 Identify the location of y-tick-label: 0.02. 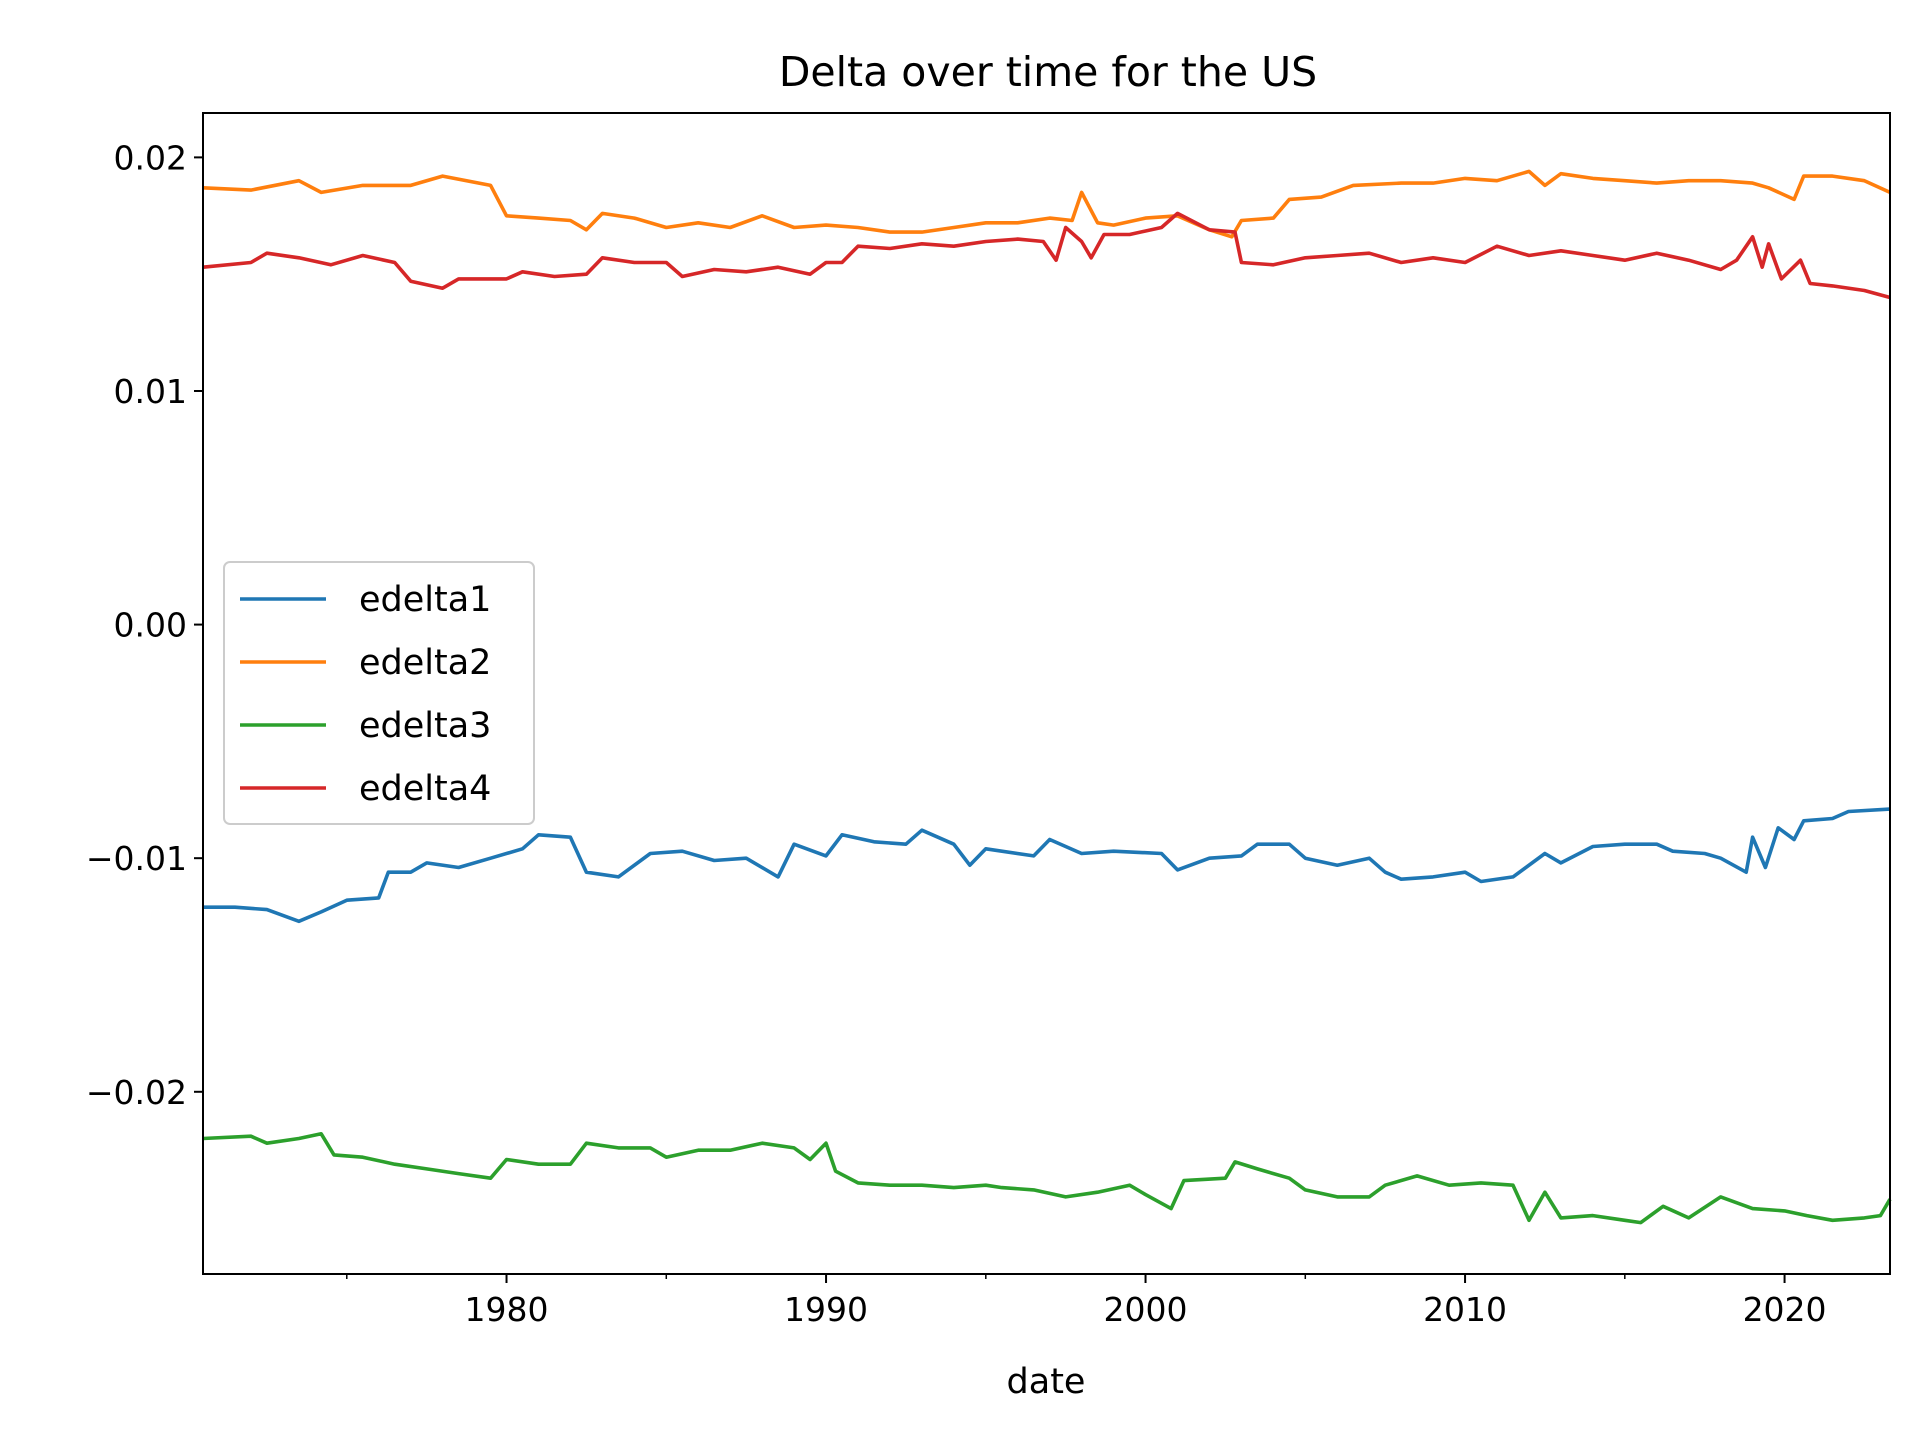
(150, 157).